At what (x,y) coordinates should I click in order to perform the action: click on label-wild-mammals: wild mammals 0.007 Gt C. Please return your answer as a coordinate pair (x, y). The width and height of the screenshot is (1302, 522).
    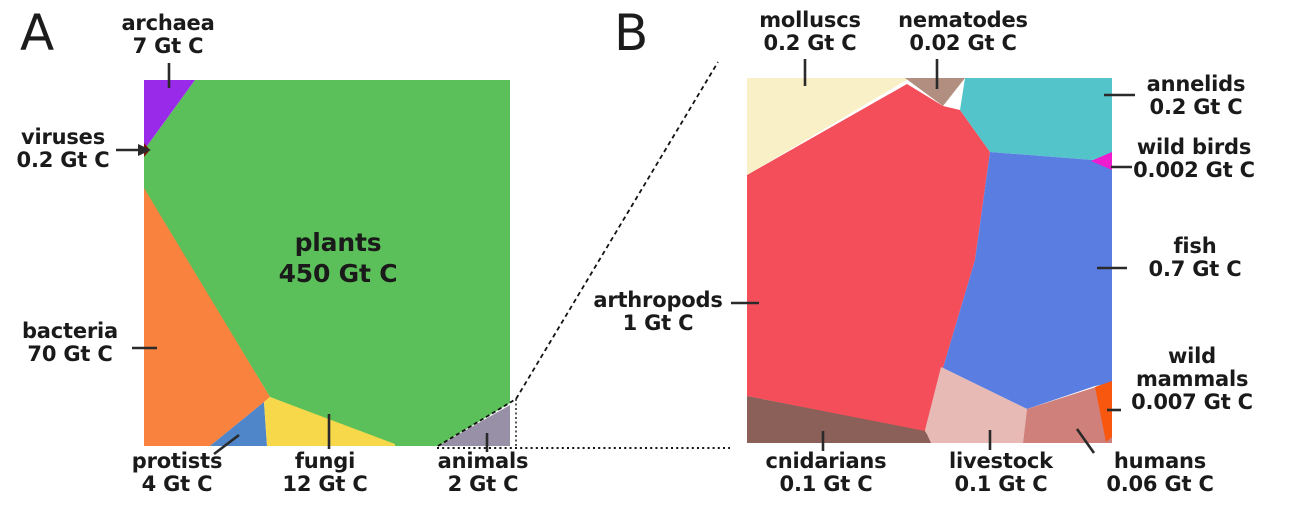
    Looking at the image, I should click on (1192, 379).